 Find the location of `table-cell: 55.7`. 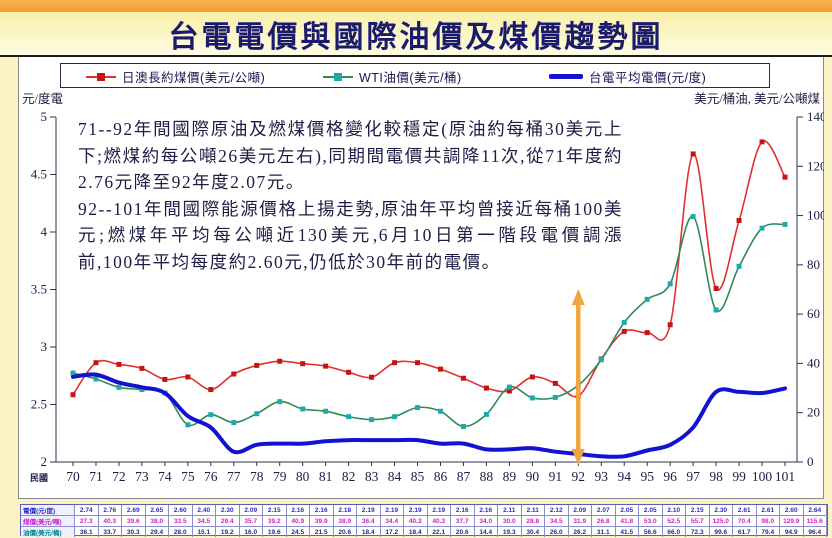

table-cell: 55.7 is located at coordinates (698, 521).